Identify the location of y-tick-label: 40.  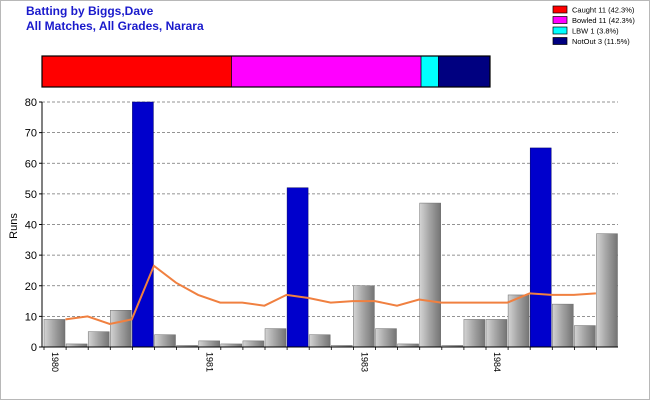
(31, 226).